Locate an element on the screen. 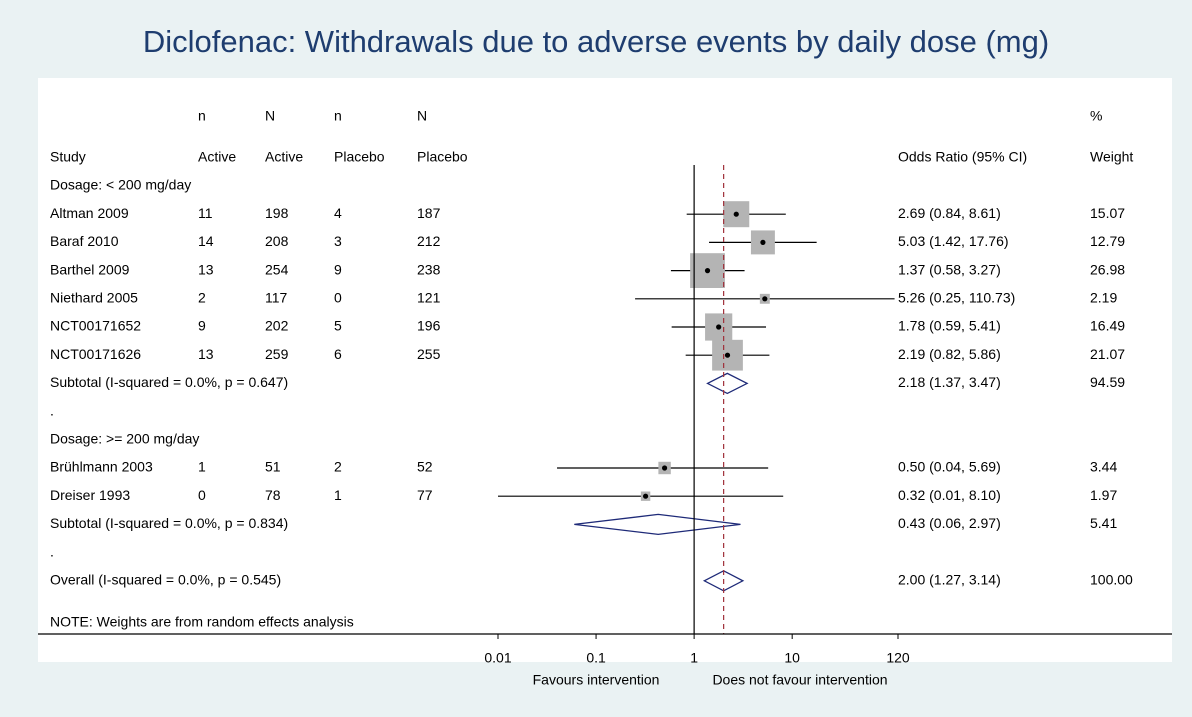 The width and height of the screenshot is (1192, 717). cell: 3 is located at coordinates (338, 241).